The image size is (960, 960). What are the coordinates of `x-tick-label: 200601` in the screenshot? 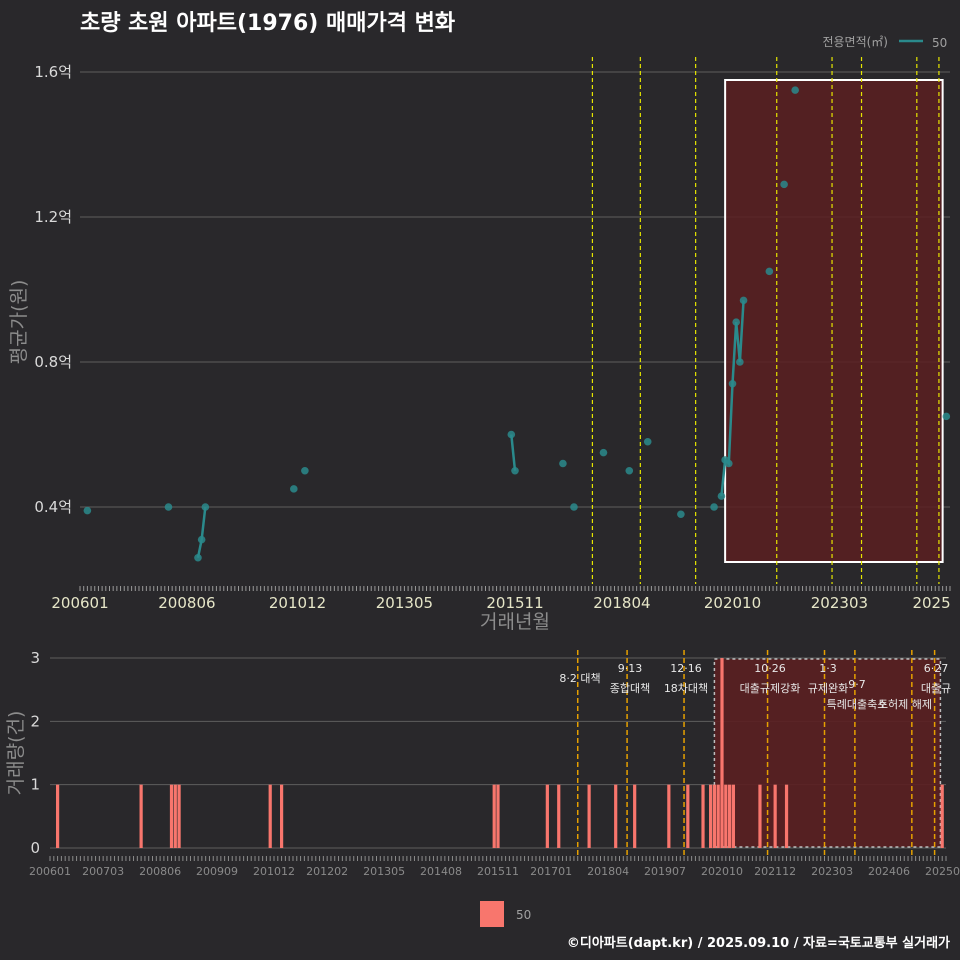 It's located at (79, 603).